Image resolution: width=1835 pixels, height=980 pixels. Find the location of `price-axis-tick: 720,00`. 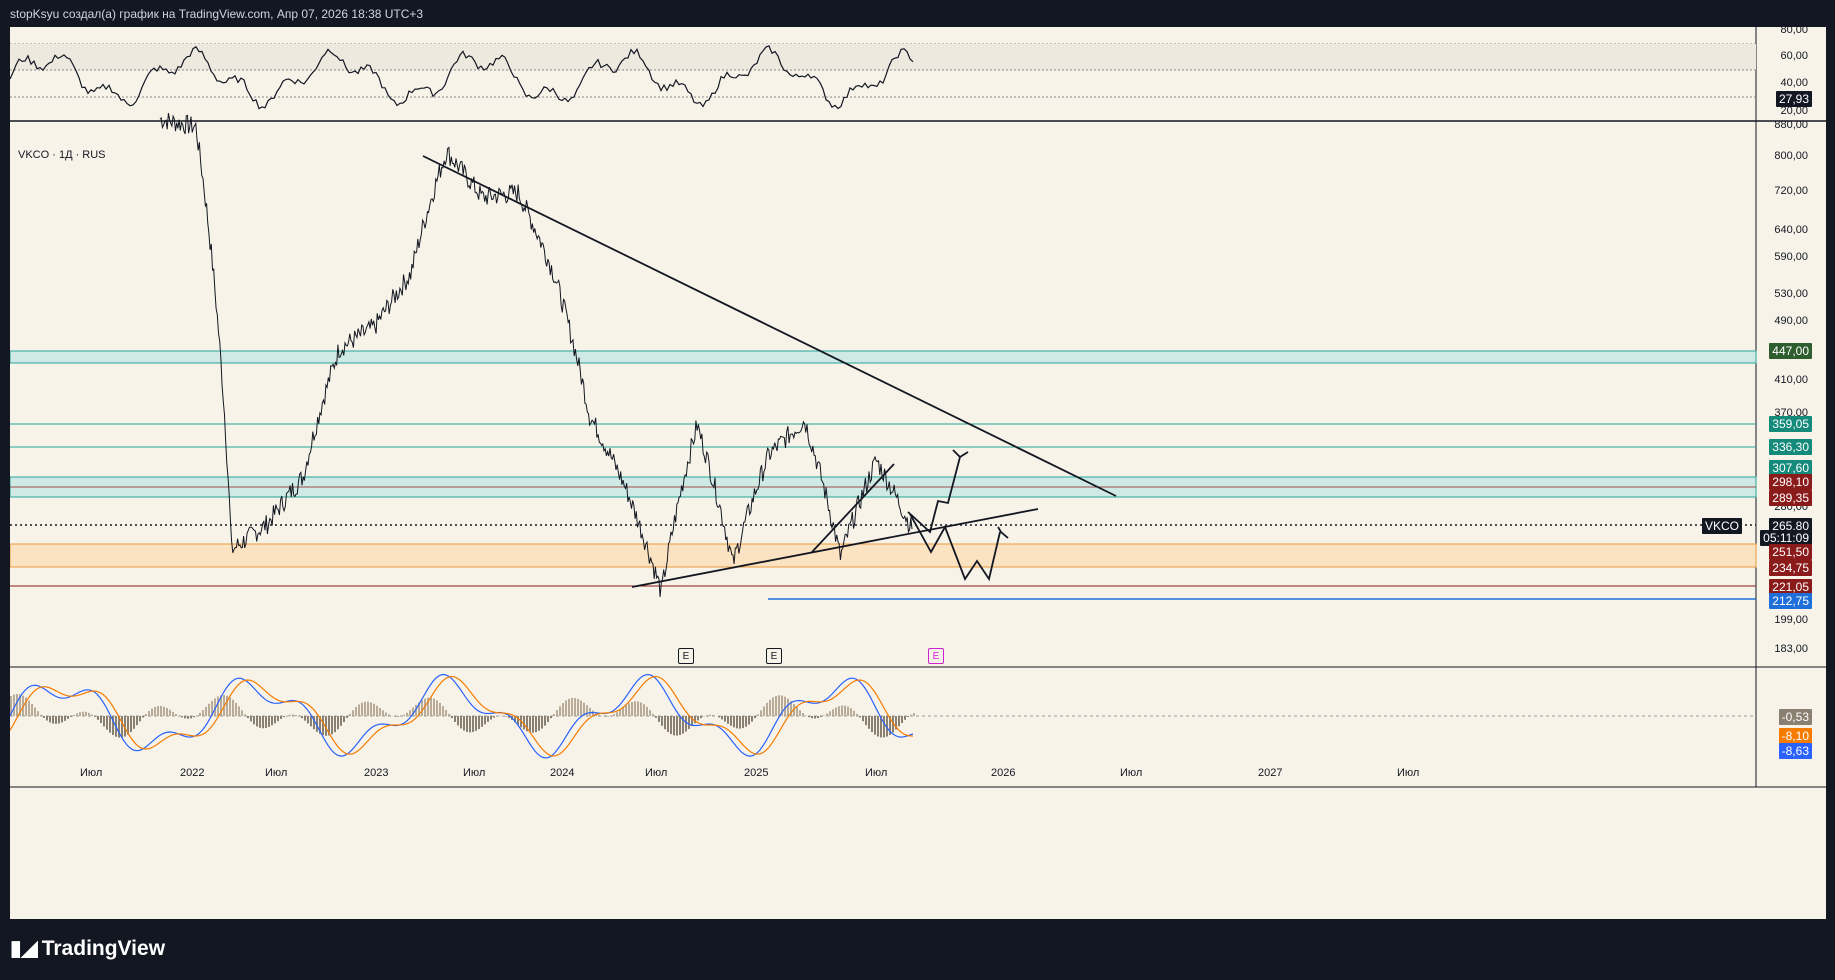

price-axis-tick: 720,00 is located at coordinates (1791, 191).